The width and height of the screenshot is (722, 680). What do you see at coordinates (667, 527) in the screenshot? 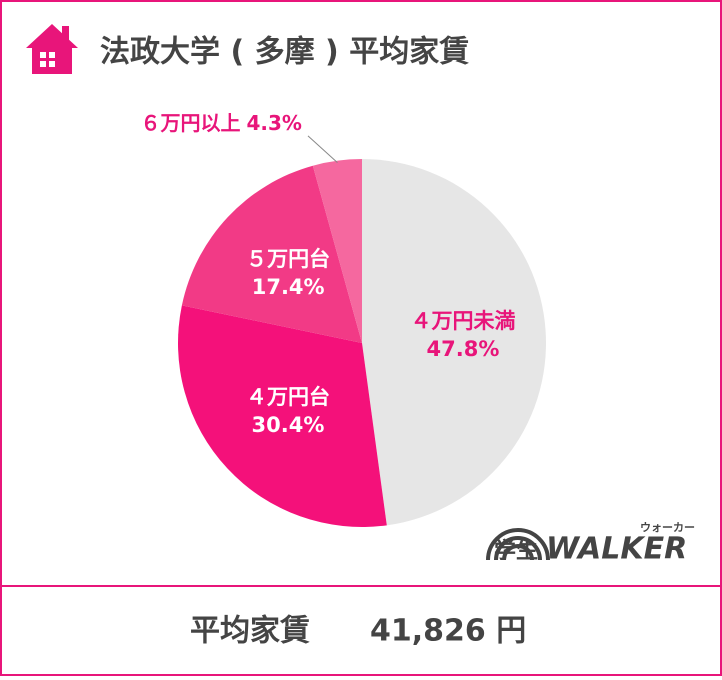
I see `logo-kana: ウォーカー` at bounding box center [667, 527].